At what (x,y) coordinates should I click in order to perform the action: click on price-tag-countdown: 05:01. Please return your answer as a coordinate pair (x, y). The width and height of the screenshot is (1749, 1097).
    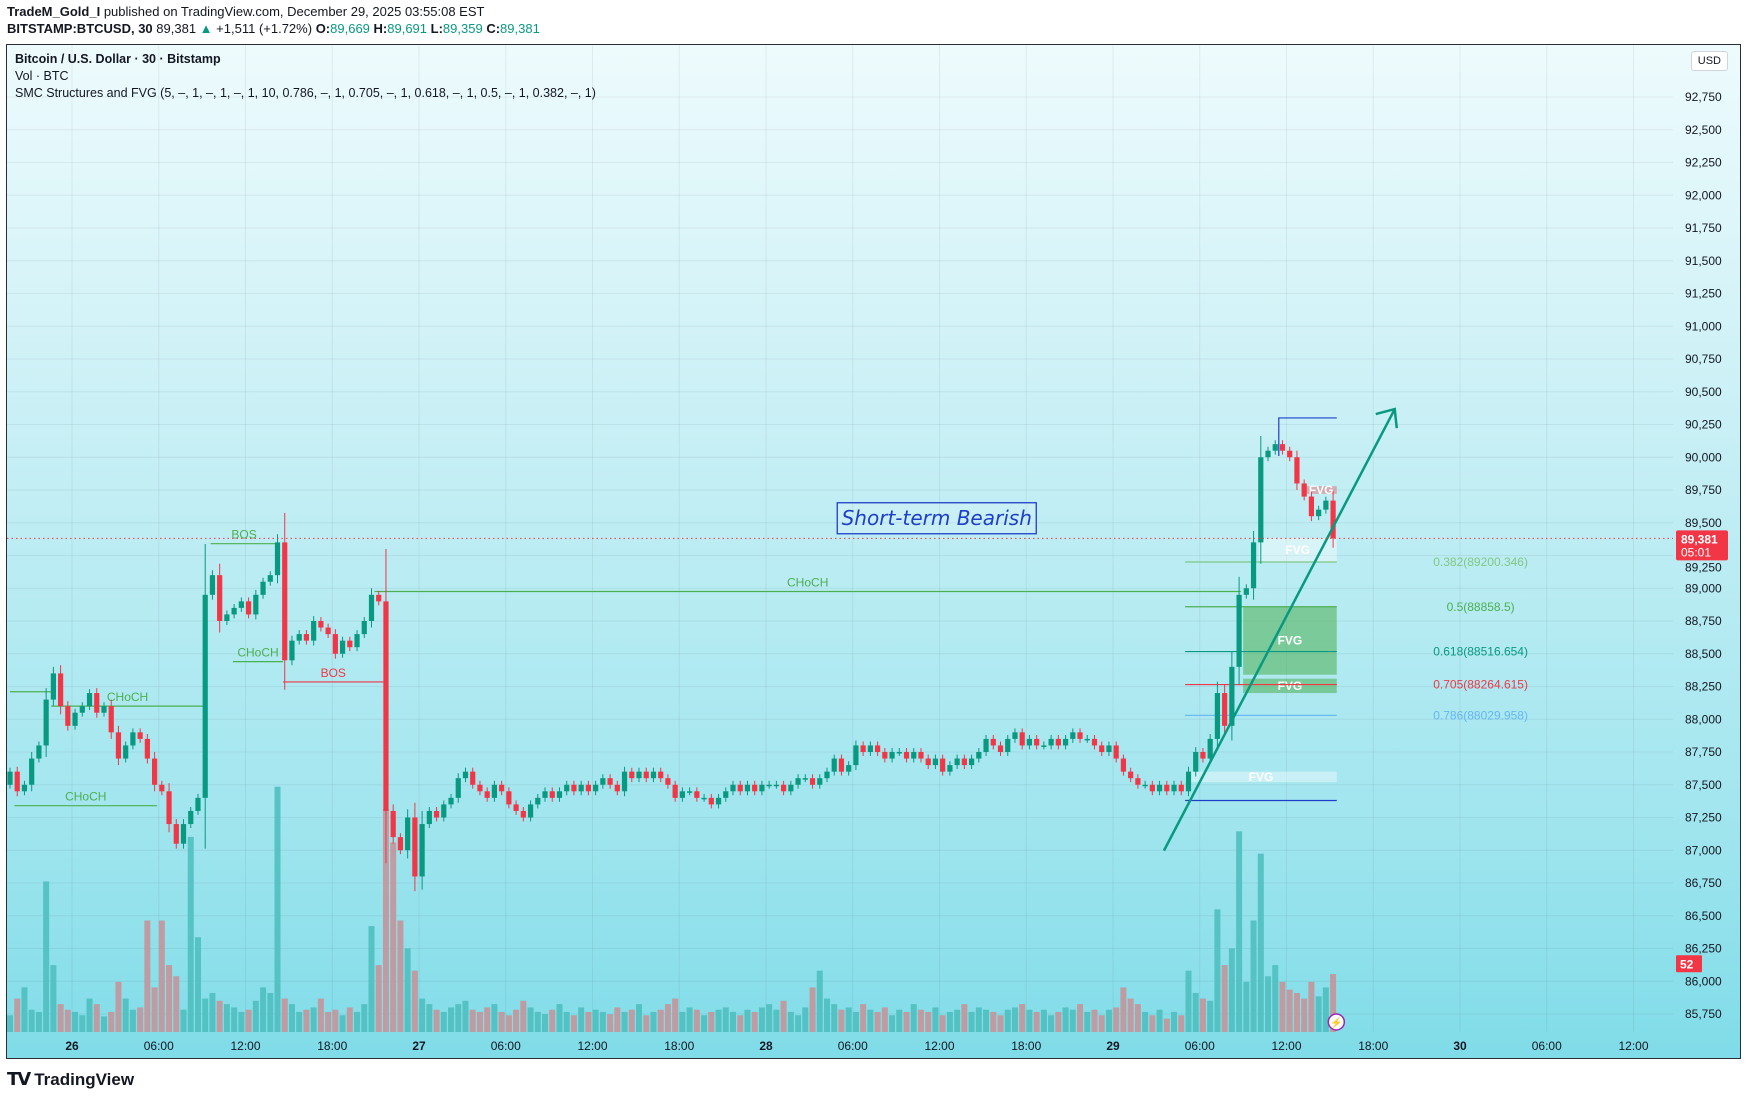
    Looking at the image, I should click on (1696, 552).